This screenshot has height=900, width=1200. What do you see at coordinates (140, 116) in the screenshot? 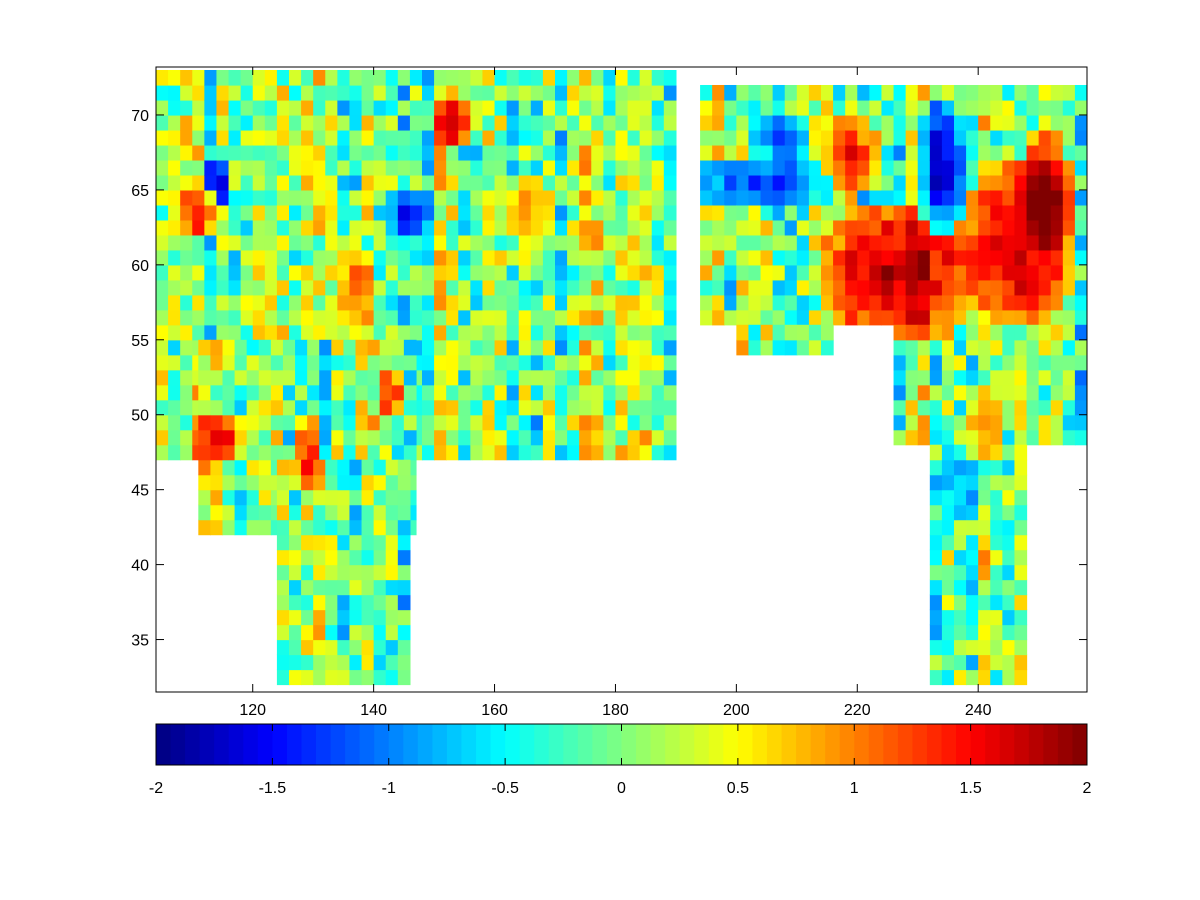
I see `y-tick-label: 70` at bounding box center [140, 116].